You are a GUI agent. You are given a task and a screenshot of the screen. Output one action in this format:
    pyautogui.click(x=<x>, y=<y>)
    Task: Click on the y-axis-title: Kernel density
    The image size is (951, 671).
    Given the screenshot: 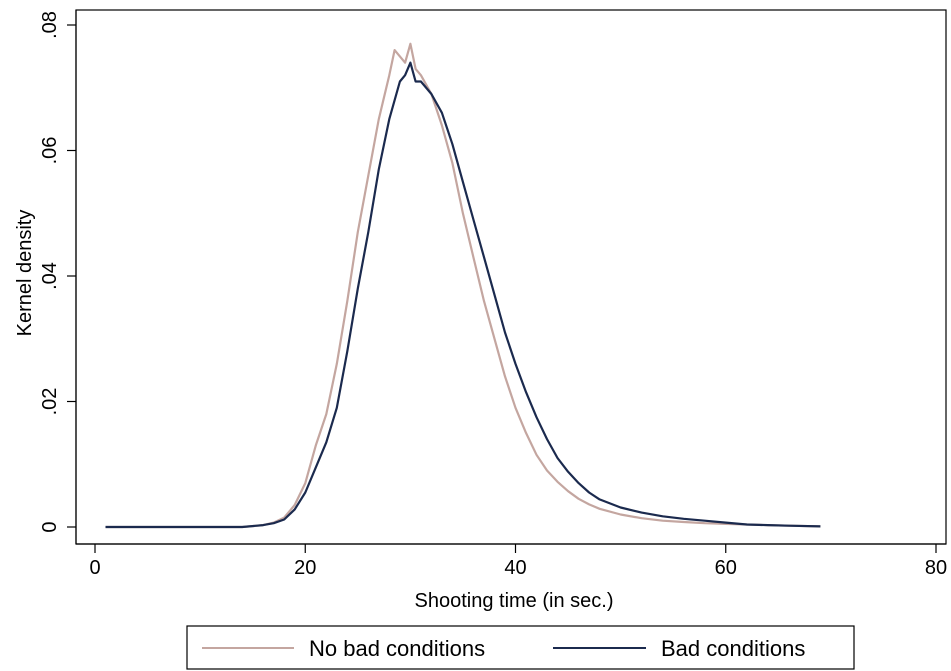 What is the action you would take?
    pyautogui.click(x=25, y=273)
    